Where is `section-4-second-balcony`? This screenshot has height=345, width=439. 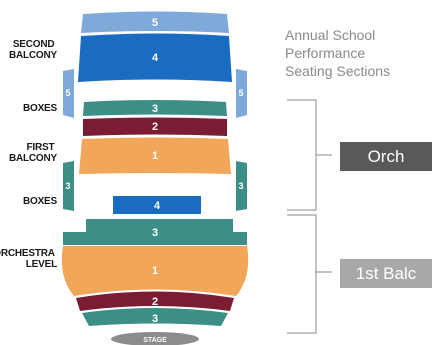 section-4-second-balcony is located at coordinates (155, 58).